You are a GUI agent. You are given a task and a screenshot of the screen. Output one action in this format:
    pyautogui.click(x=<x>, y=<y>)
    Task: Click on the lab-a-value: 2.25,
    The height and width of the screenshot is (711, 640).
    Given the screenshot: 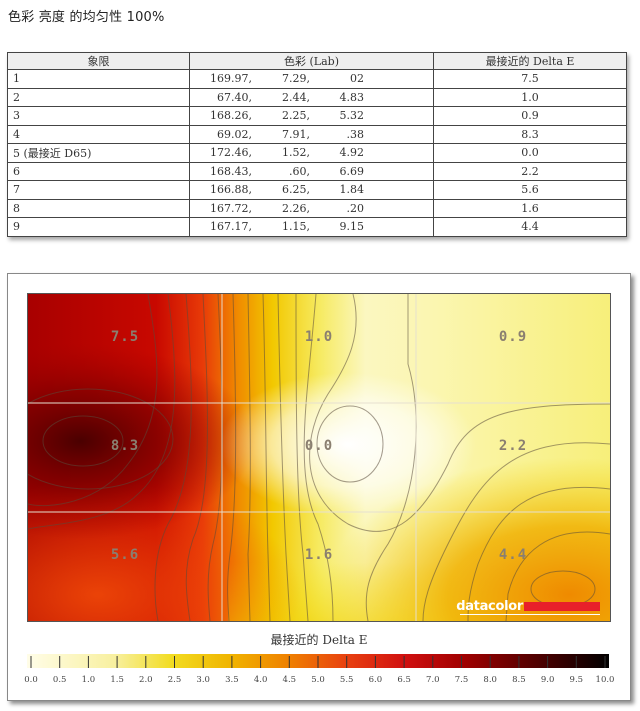 What is the action you would take?
    pyautogui.click(x=296, y=116)
    